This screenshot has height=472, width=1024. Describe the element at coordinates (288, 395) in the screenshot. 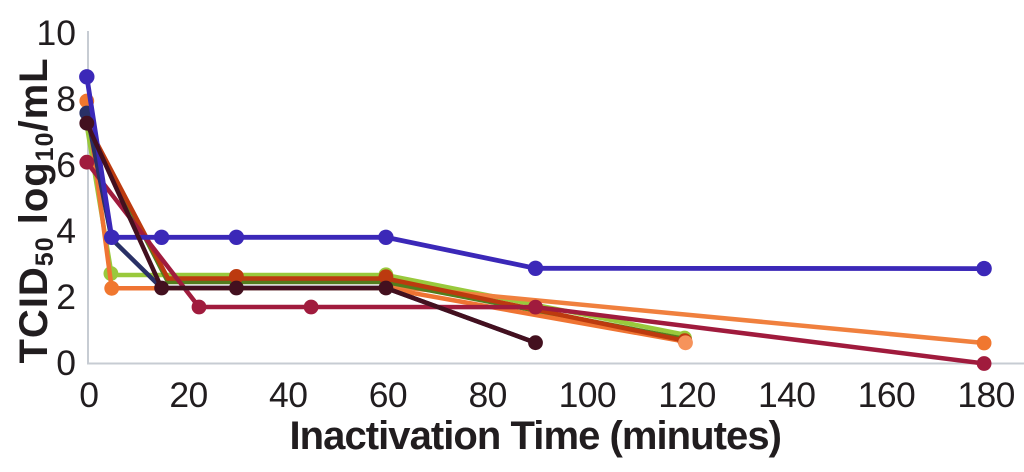

I see `svg-text: 40` at that location.